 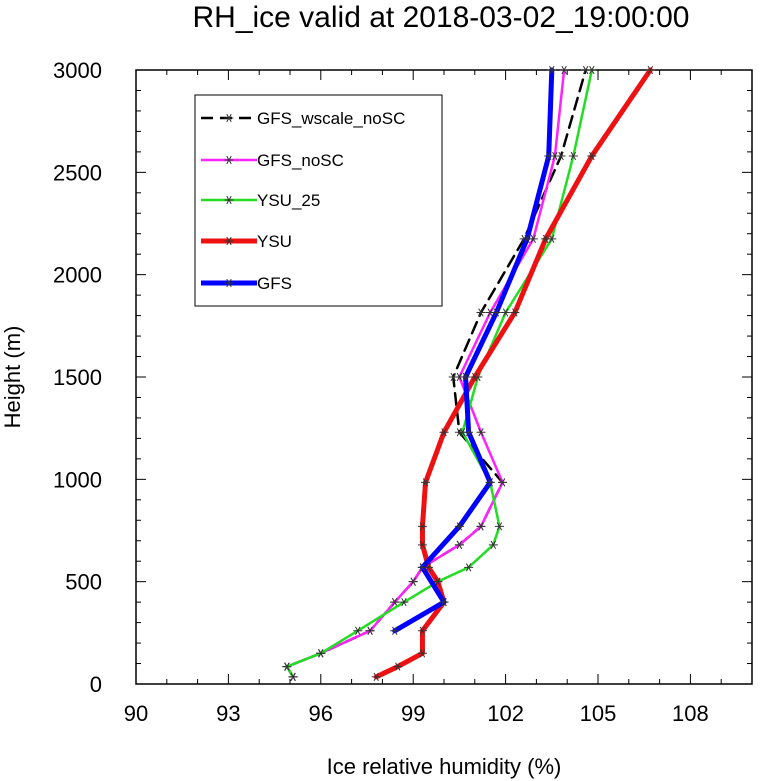 What do you see at coordinates (444, 766) in the screenshot?
I see `x-axis-title: Ice relative humidity (%)` at bounding box center [444, 766].